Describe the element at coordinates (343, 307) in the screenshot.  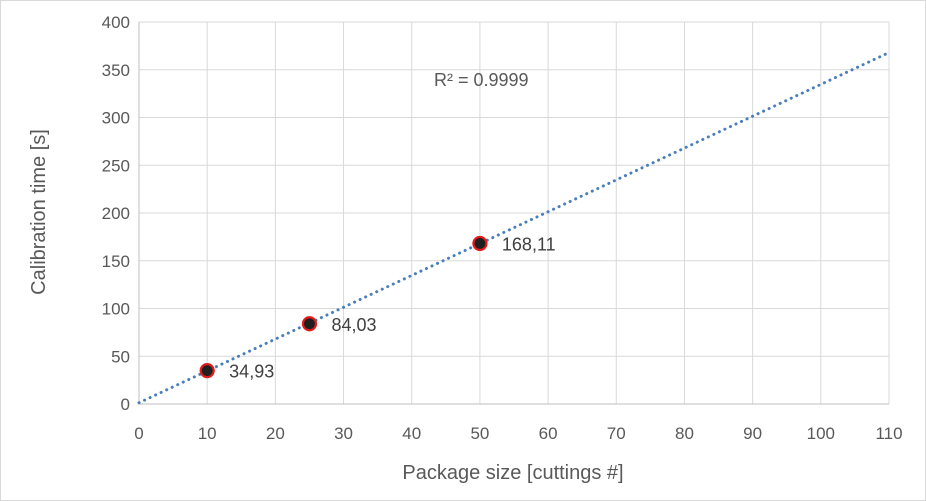
I see `data-points` at that location.